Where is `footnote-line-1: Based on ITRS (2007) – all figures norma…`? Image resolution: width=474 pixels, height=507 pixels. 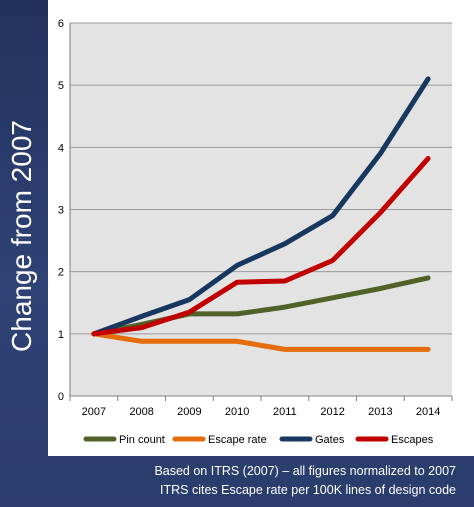 footnote-line-1: Based on ITRS (2007) – all figures norma… is located at coordinates (305, 471).